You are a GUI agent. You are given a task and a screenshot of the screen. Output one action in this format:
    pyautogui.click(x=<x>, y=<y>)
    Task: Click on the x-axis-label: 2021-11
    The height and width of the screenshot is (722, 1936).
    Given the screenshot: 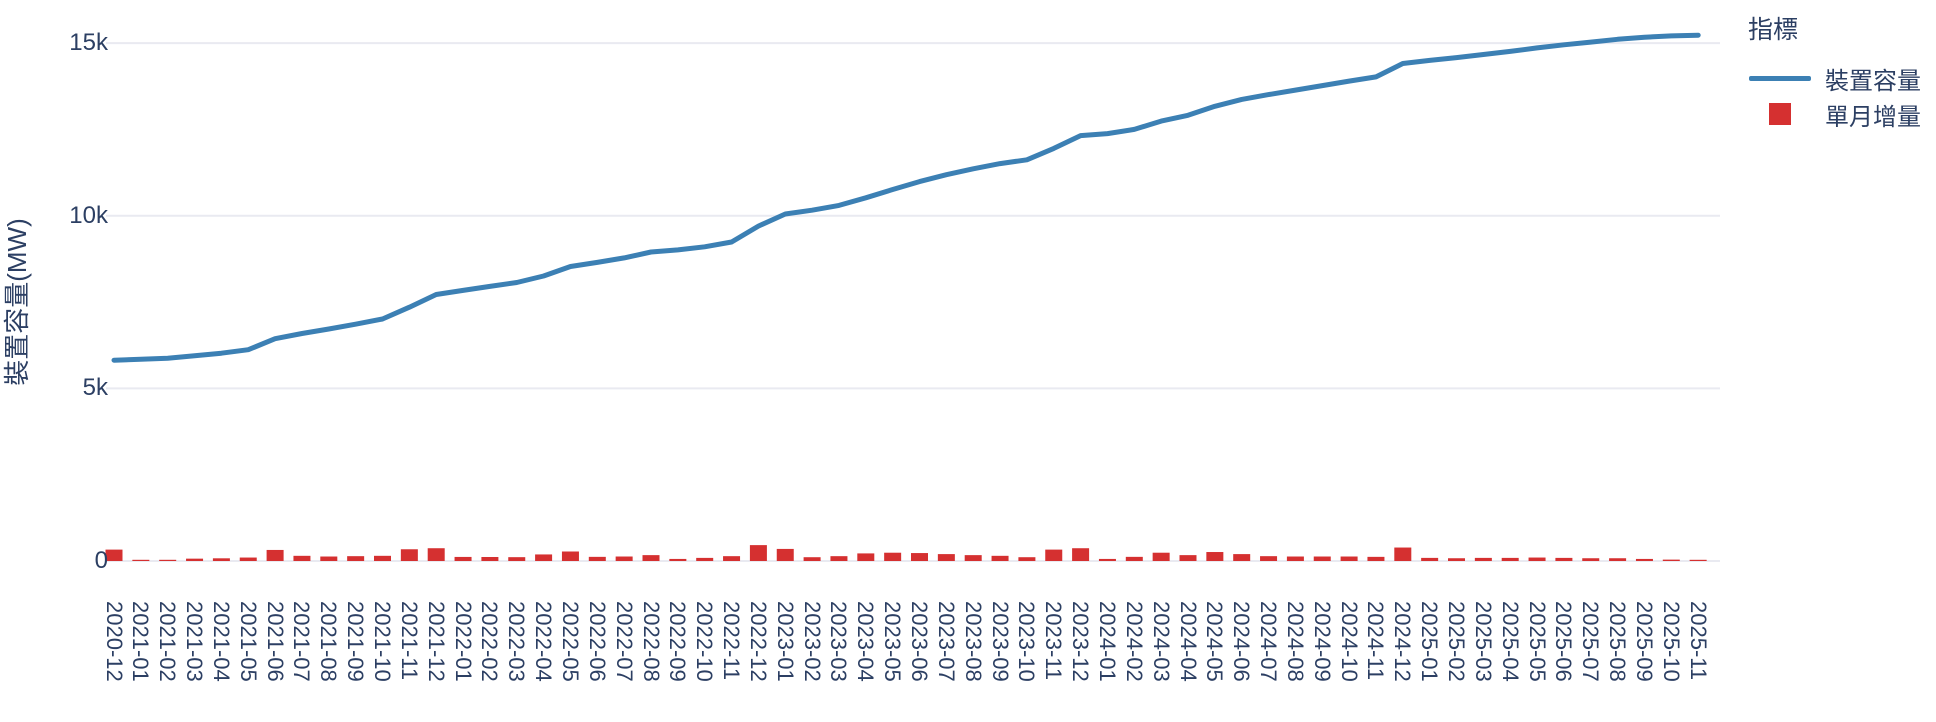 What is the action you would take?
    pyautogui.click(x=409, y=641)
    